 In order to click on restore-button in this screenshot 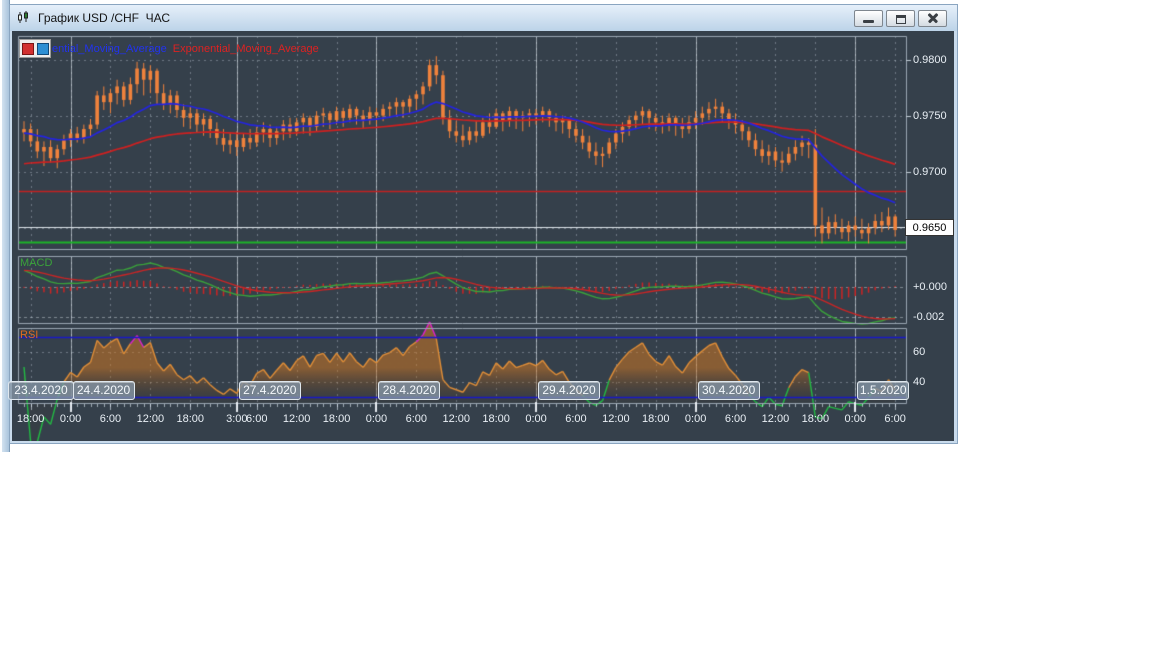, I will do `click(900, 18)`.